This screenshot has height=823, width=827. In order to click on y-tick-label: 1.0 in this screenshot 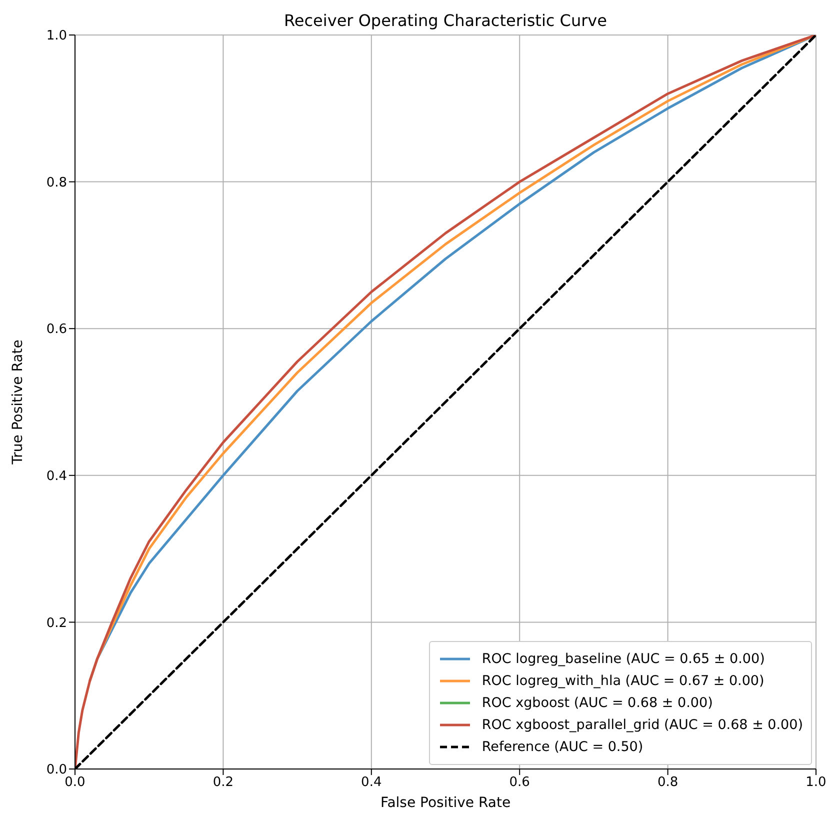, I will do `click(56, 36)`.